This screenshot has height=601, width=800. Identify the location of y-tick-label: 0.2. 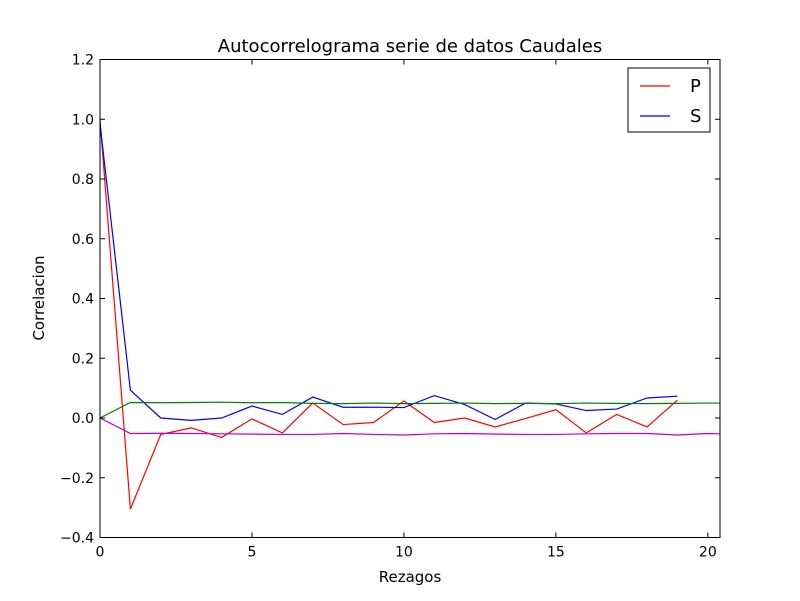
(83, 359).